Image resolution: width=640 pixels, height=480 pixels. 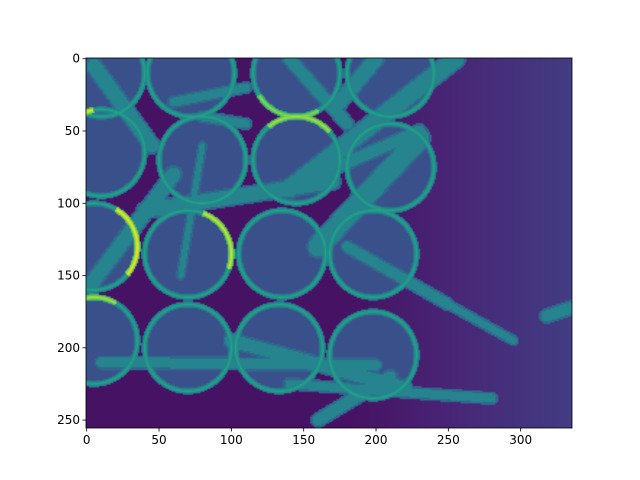 I want to click on x-tick-label: 0, so click(x=87, y=440).